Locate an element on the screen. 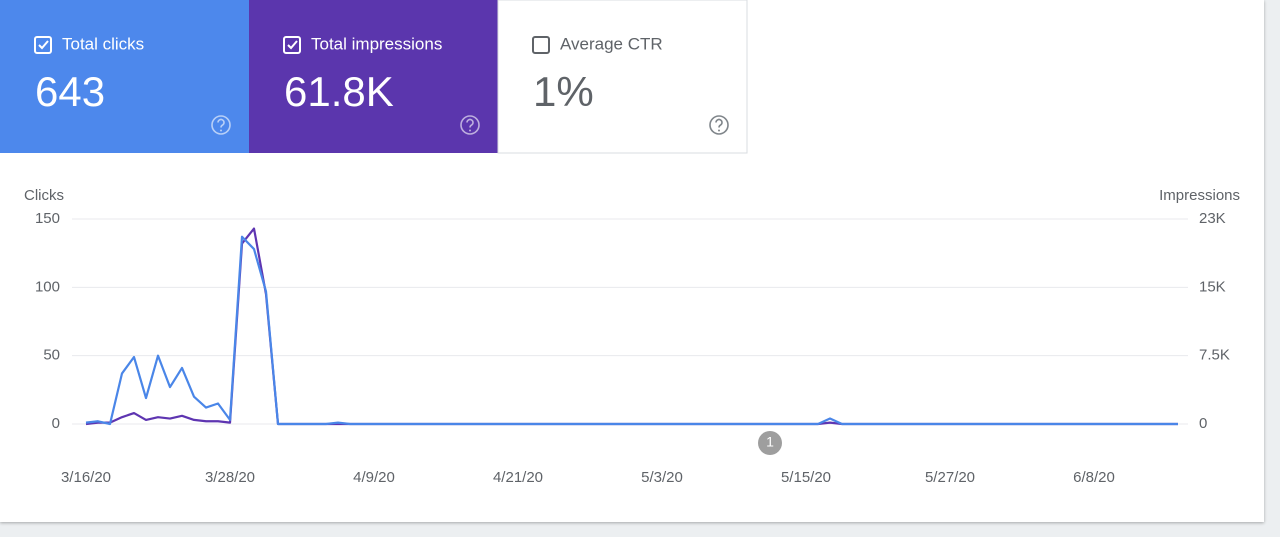 Image resolution: width=1280 pixels, height=537 pixels. x-tick-label: 3/28/20 is located at coordinates (230, 477).